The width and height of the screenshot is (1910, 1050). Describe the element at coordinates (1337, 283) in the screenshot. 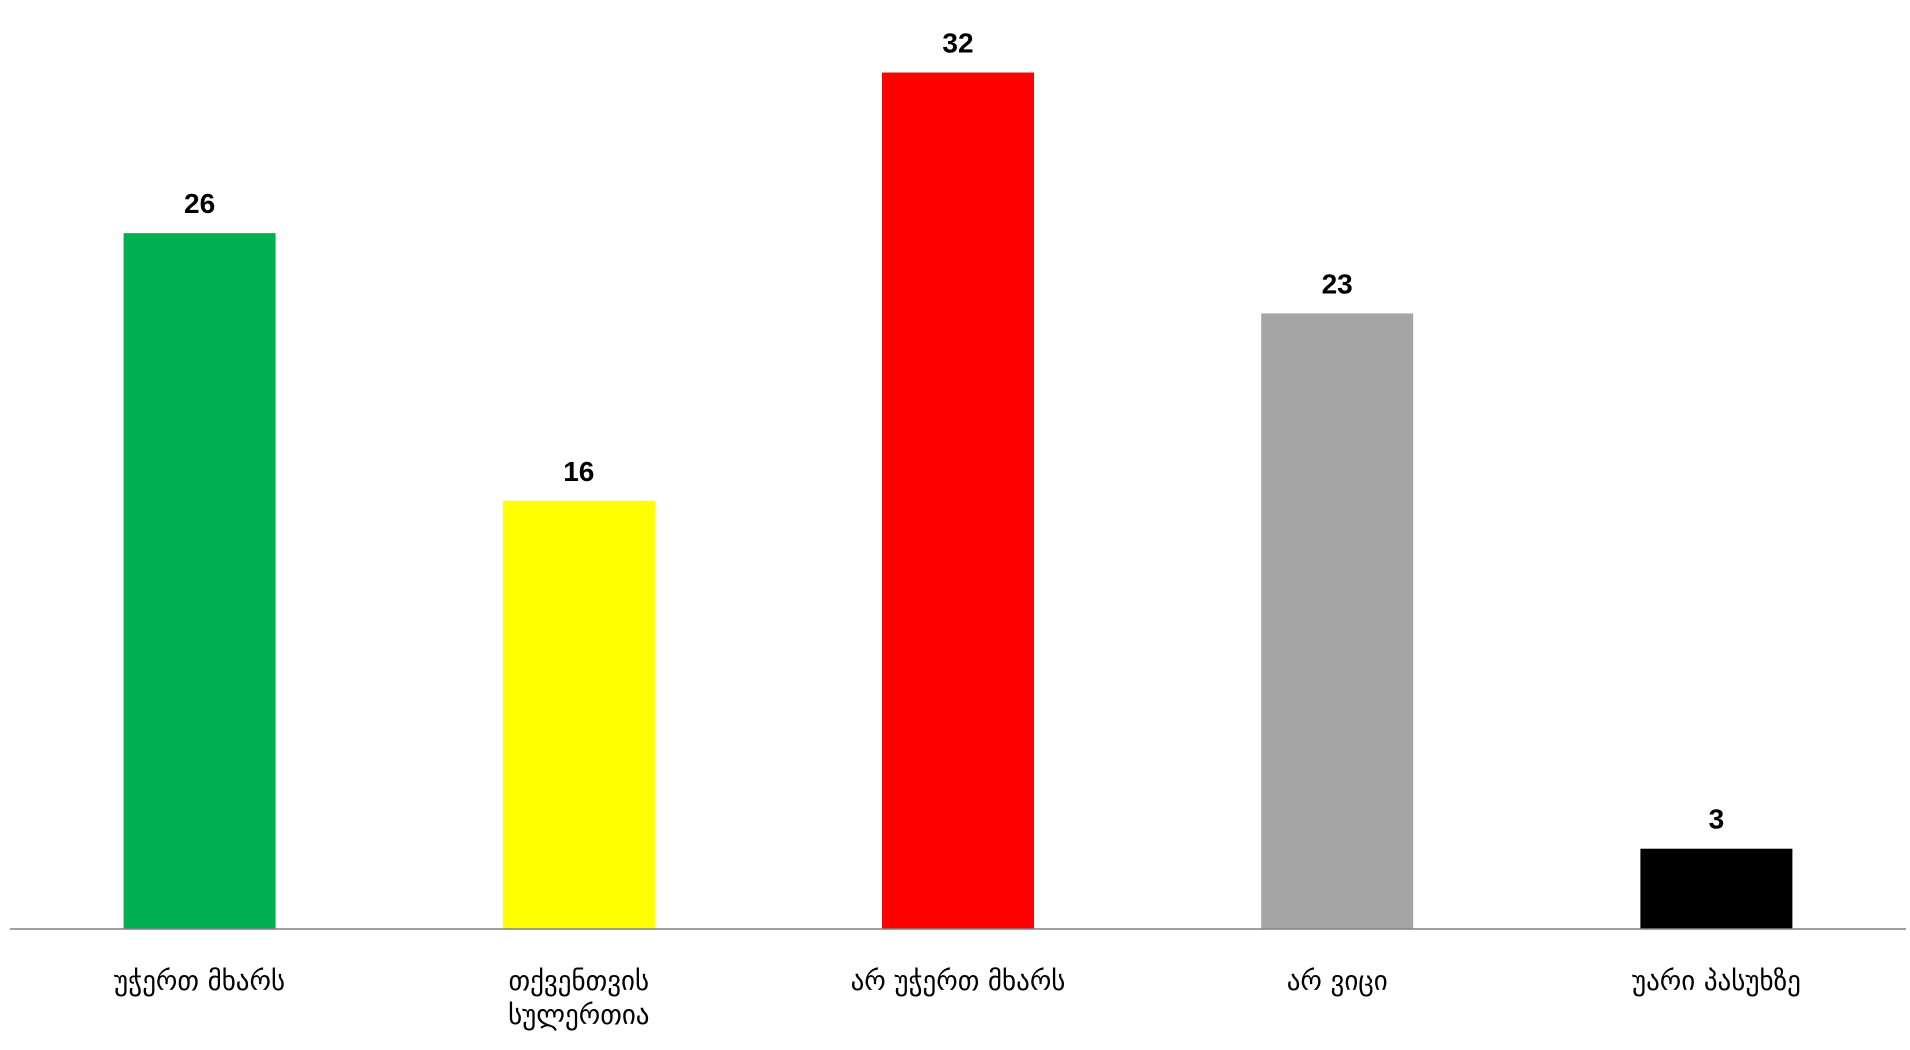

I see `value-label: 23` at that location.